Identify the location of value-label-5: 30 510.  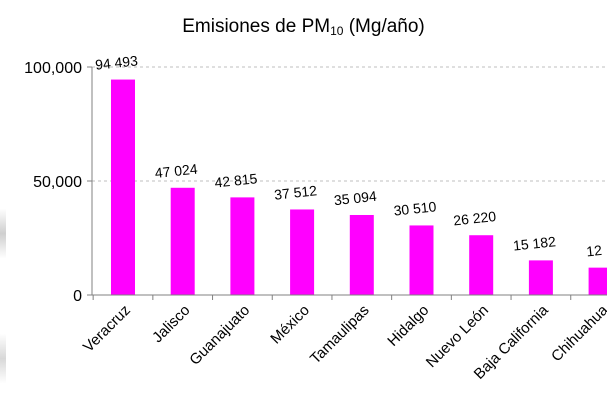
(415, 208).